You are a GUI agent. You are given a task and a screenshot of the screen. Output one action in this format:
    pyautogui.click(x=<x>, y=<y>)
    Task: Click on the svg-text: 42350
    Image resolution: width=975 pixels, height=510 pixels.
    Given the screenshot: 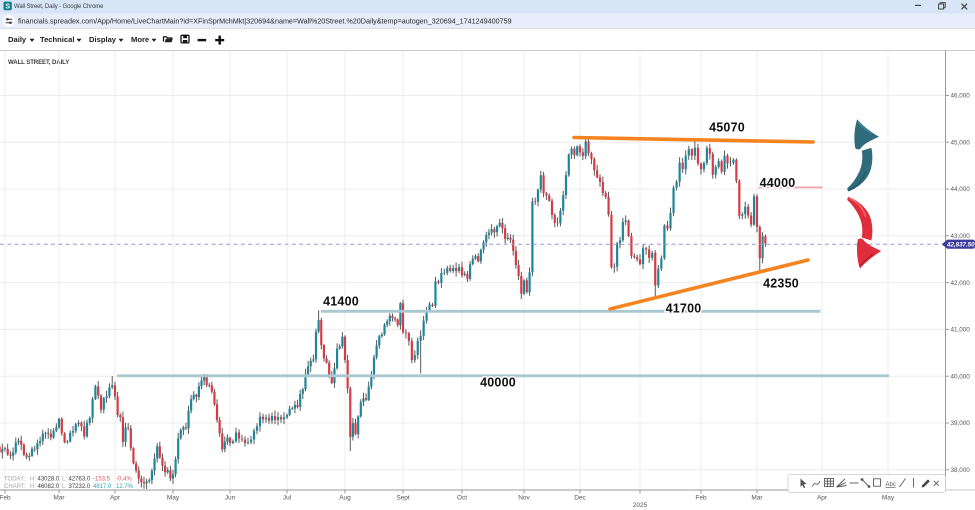 What is the action you would take?
    pyautogui.click(x=781, y=284)
    